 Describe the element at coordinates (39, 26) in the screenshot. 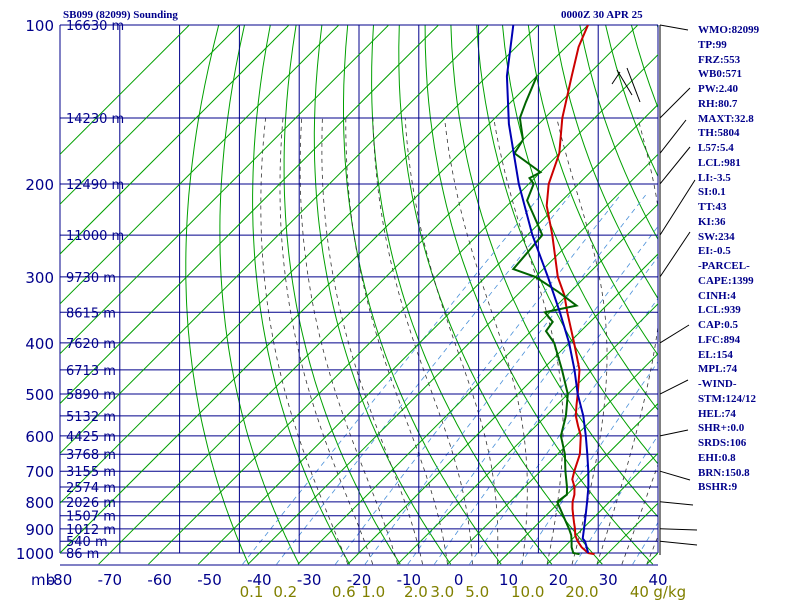

I see `pressure-tick-label: 100` at that location.